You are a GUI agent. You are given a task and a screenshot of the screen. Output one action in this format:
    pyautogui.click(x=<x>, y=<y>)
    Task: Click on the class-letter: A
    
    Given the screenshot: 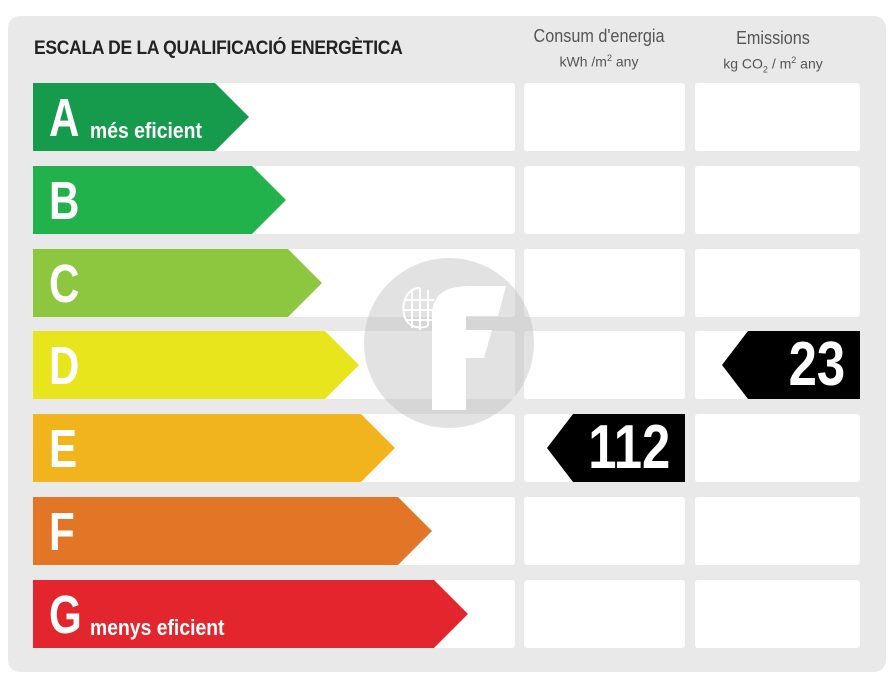 What is the action you would take?
    pyautogui.click(x=64, y=118)
    